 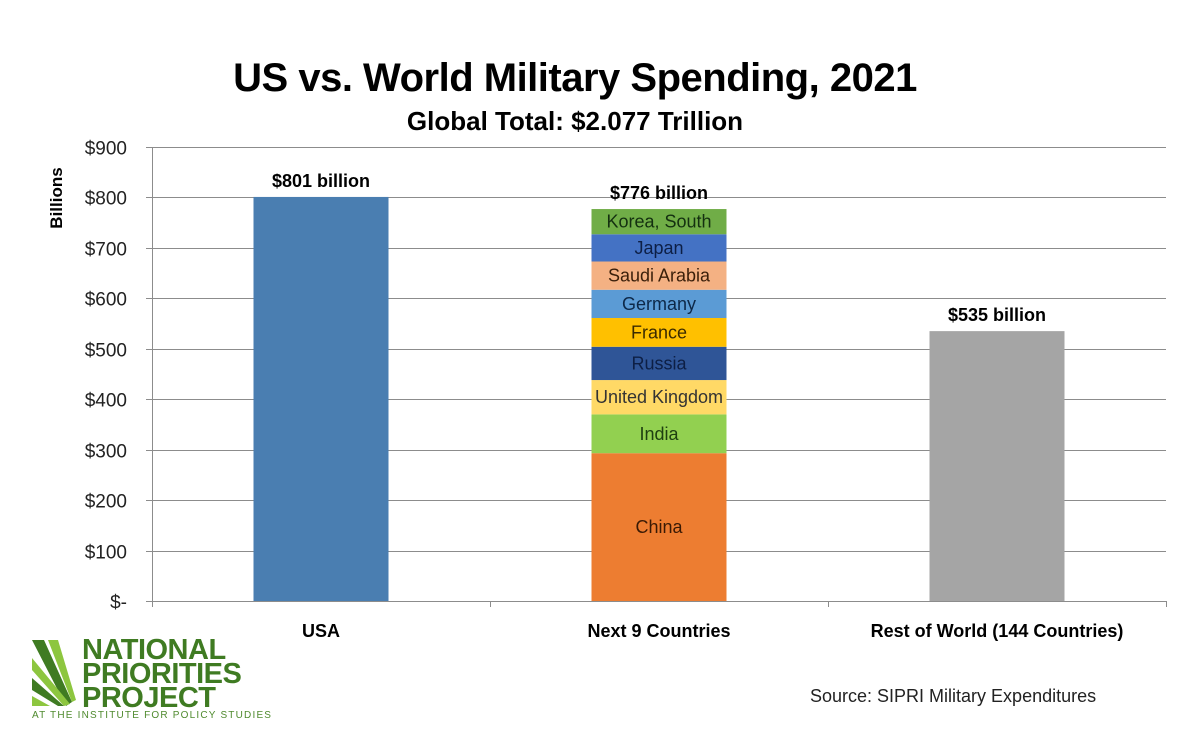 I want to click on segment-label: Russia, so click(x=659, y=363).